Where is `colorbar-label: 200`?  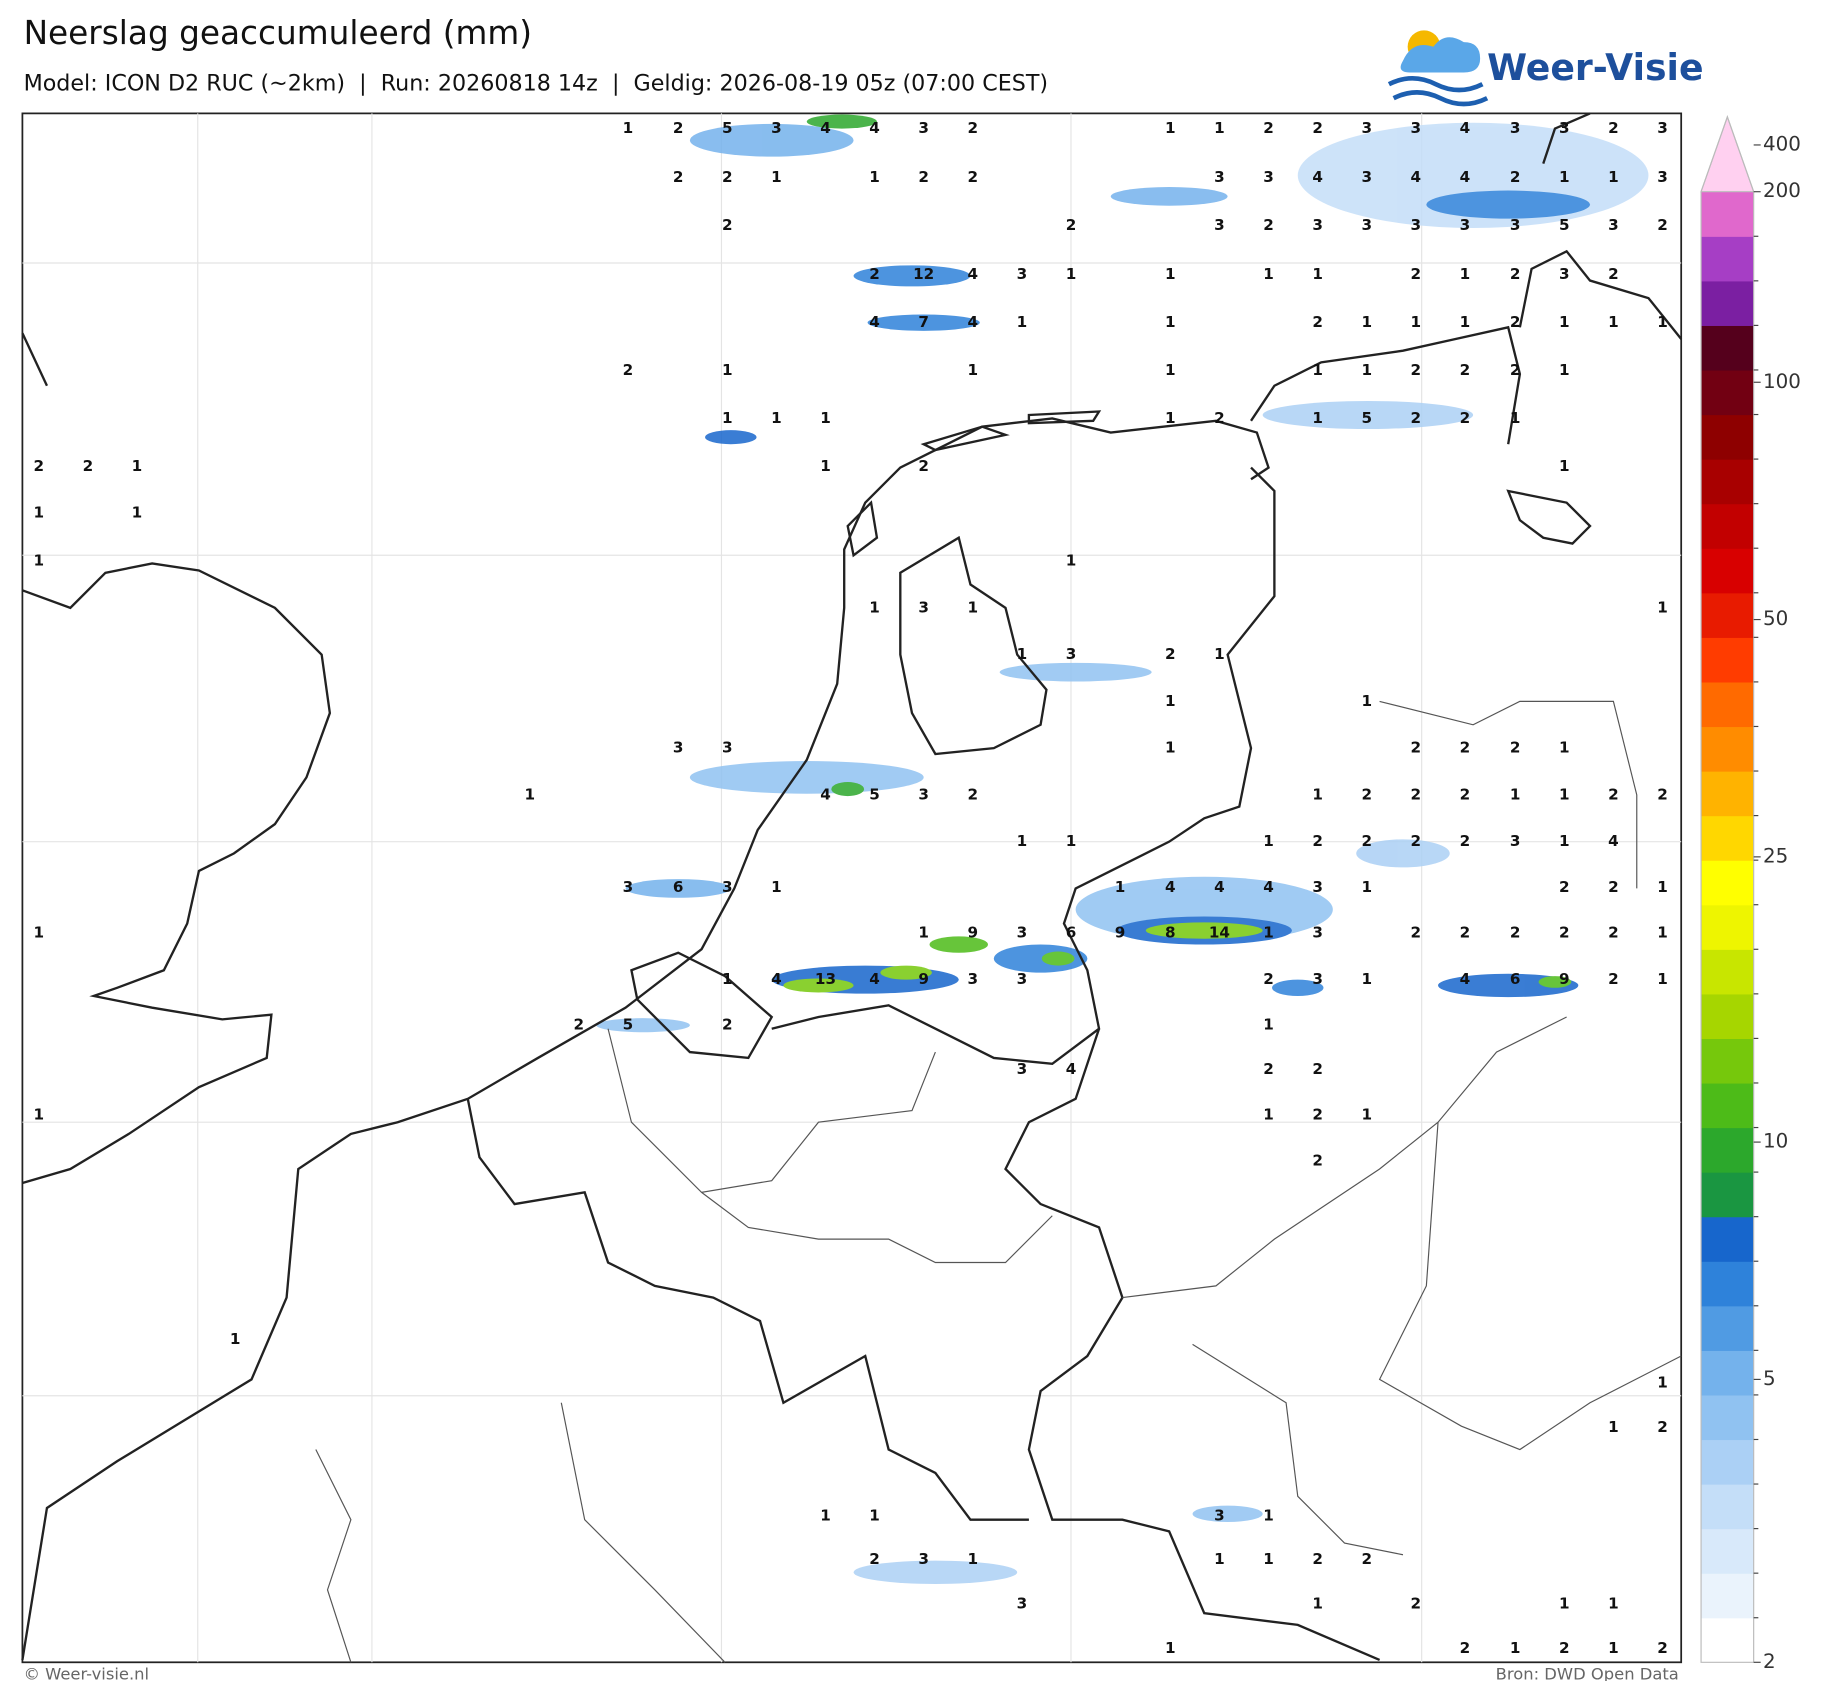 colorbar-label: 200 is located at coordinates (1782, 190).